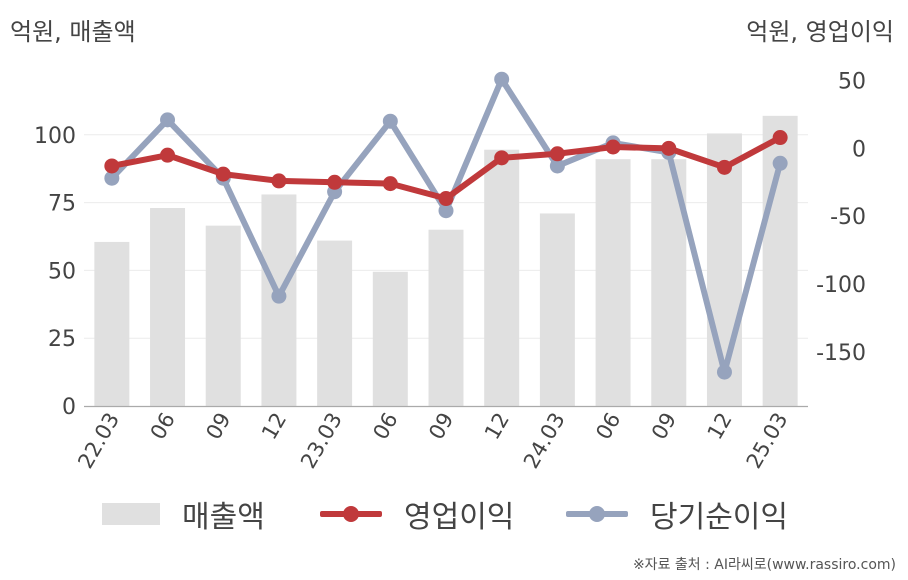  Describe the element at coordinates (764, 565) in the screenshot. I see `source-note: ※자료 출처 : AI라씨로(www.rassiro.com)` at that location.